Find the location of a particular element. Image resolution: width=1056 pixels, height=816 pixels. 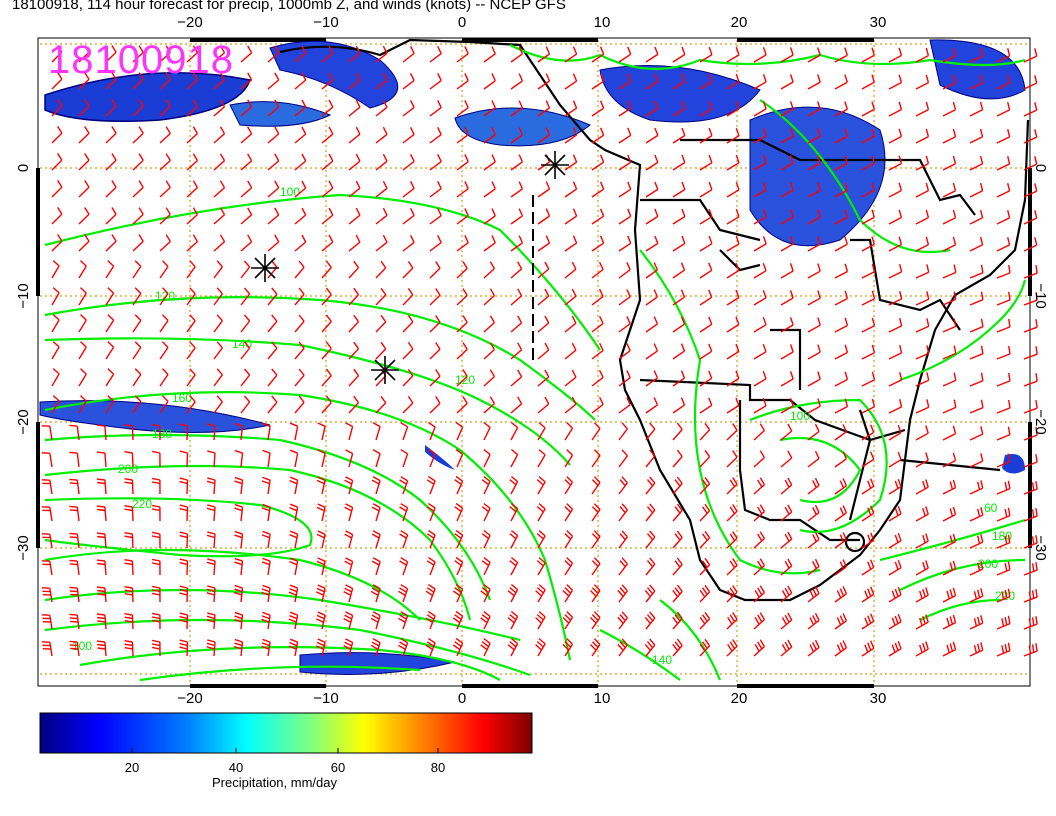

lat-label: −30 is located at coordinates (23, 547).